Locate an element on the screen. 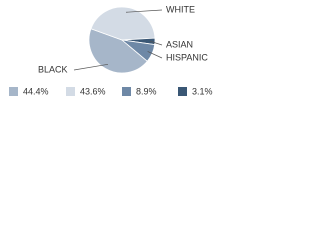 Image resolution: width=320 pixels, height=240 pixels. legend-label: 8.9% is located at coordinates (146, 91).